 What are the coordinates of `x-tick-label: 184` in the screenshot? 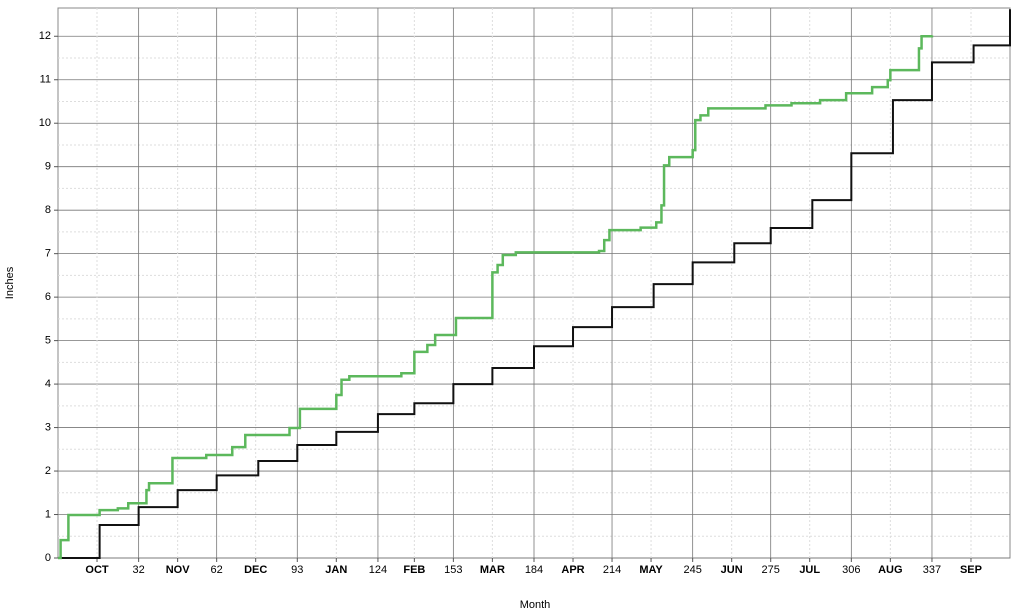 It's located at (534, 570).